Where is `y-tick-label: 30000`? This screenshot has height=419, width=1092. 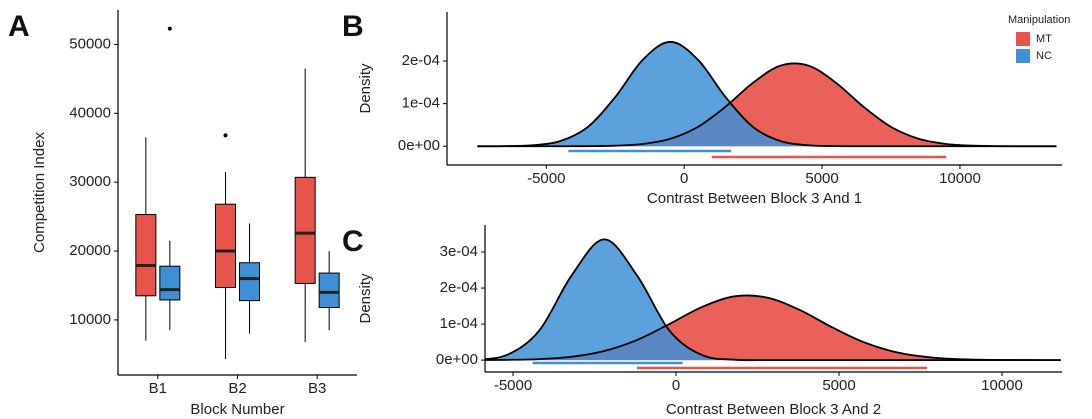 y-tick-label: 30000 is located at coordinates (90, 181).